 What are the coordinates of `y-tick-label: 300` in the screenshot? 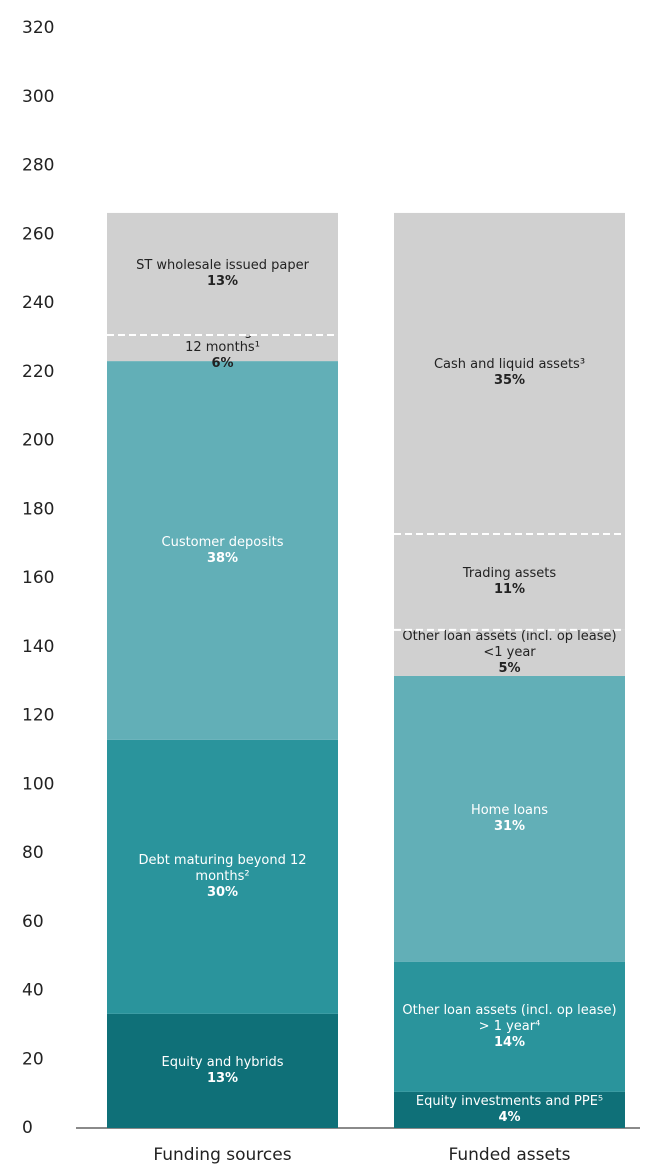 It's located at (38, 97).